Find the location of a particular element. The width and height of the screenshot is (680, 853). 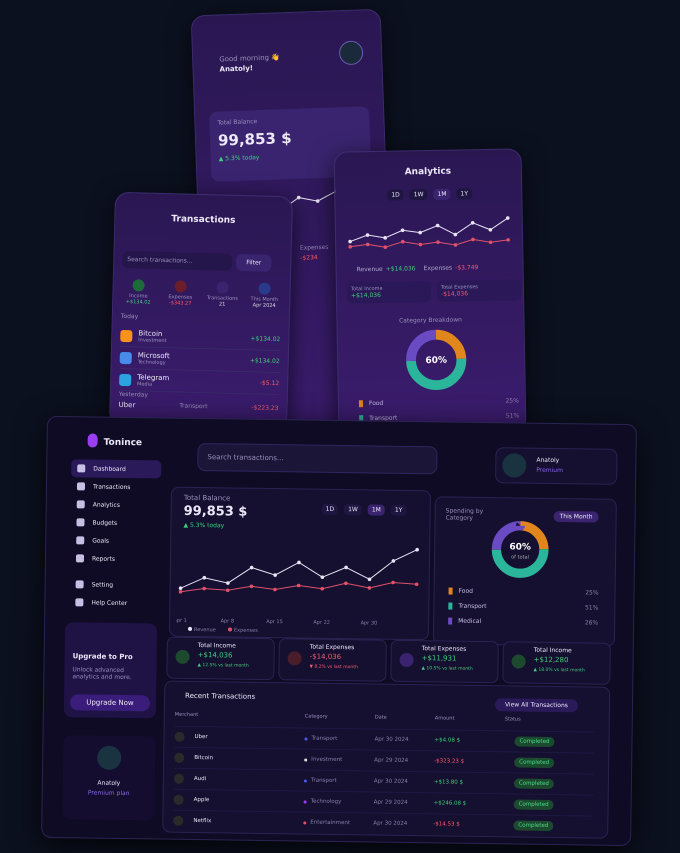

legend-label: Revenue is located at coordinates (205, 630).